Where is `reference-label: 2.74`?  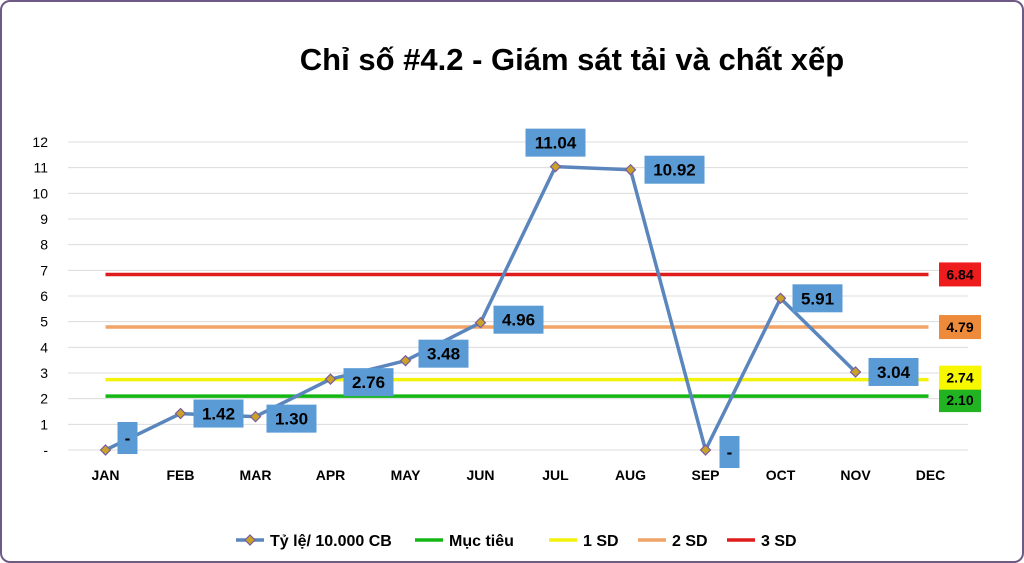 reference-label: 2.74 is located at coordinates (959, 378).